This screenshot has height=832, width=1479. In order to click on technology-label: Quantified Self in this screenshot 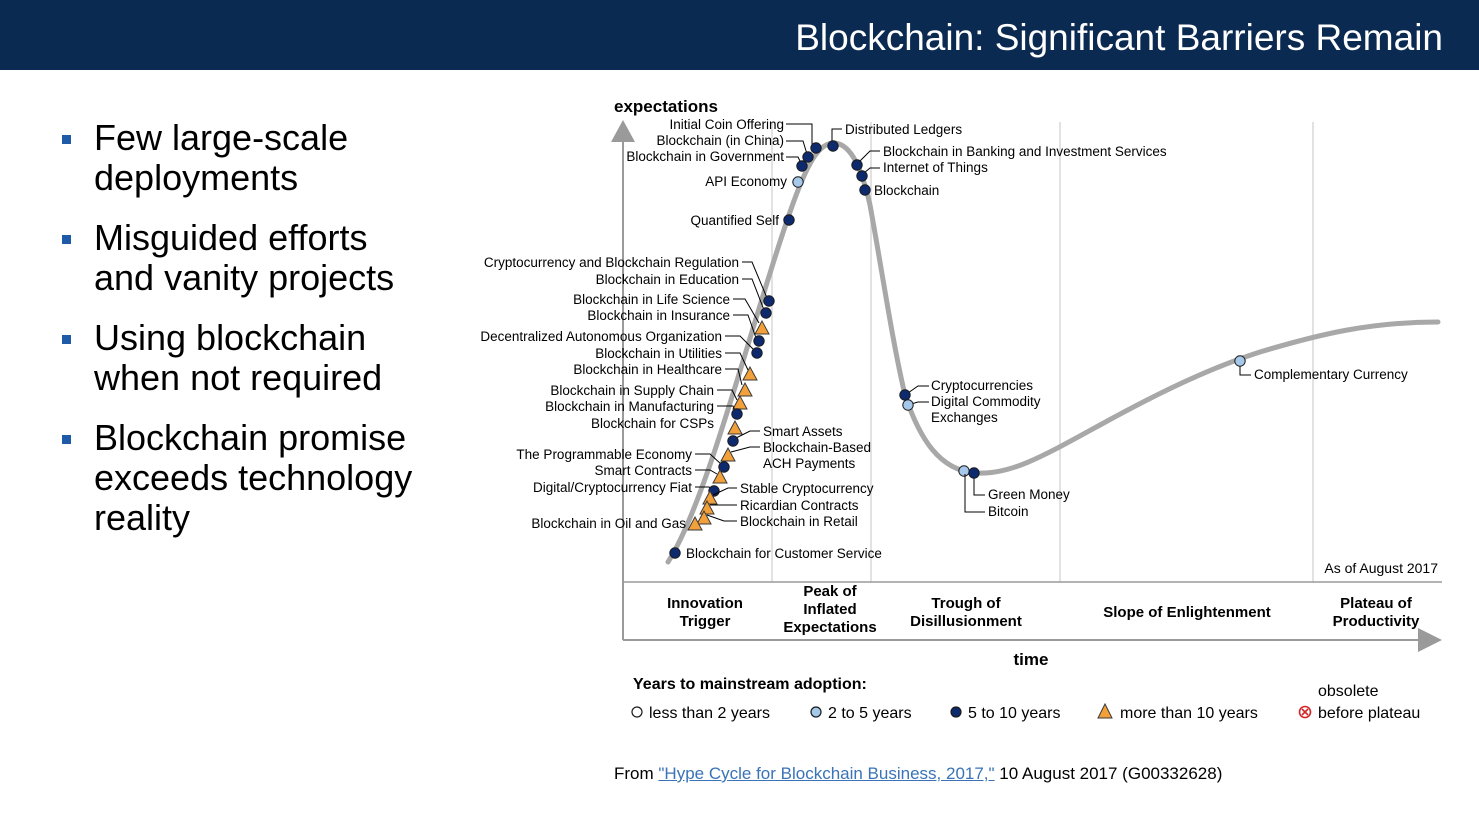, I will do `click(734, 220)`.